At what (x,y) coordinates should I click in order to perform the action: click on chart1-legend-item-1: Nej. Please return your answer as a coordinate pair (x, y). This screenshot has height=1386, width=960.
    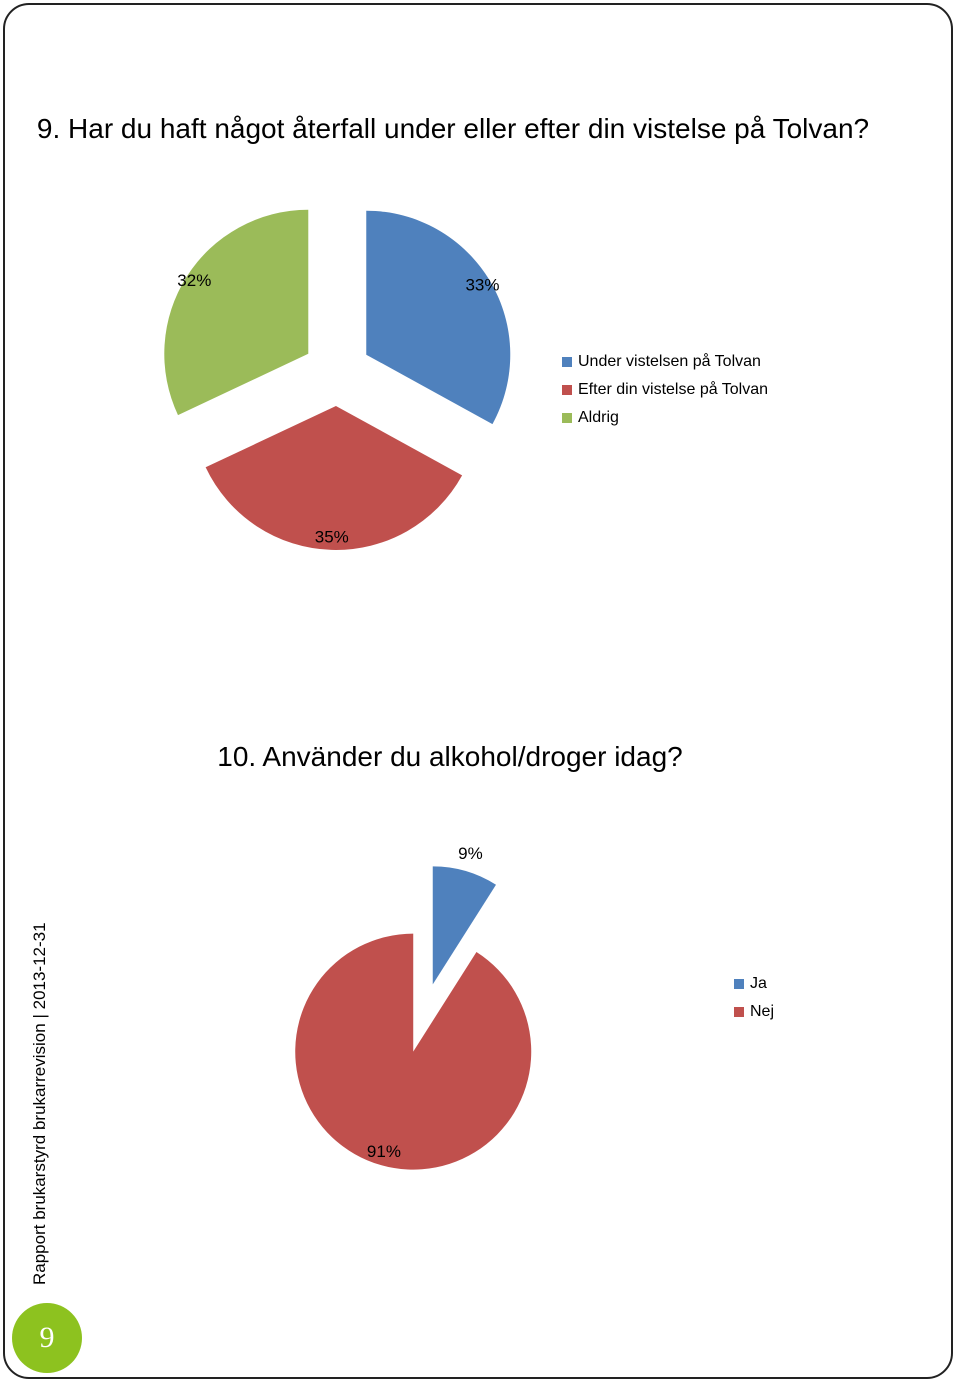
    Looking at the image, I should click on (754, 1012).